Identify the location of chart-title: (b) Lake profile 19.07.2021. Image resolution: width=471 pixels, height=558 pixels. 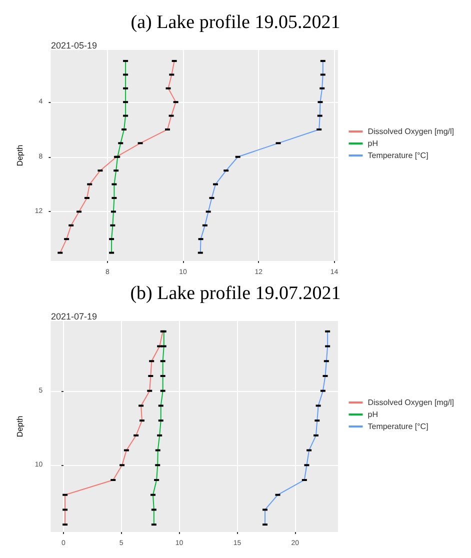
(235, 293).